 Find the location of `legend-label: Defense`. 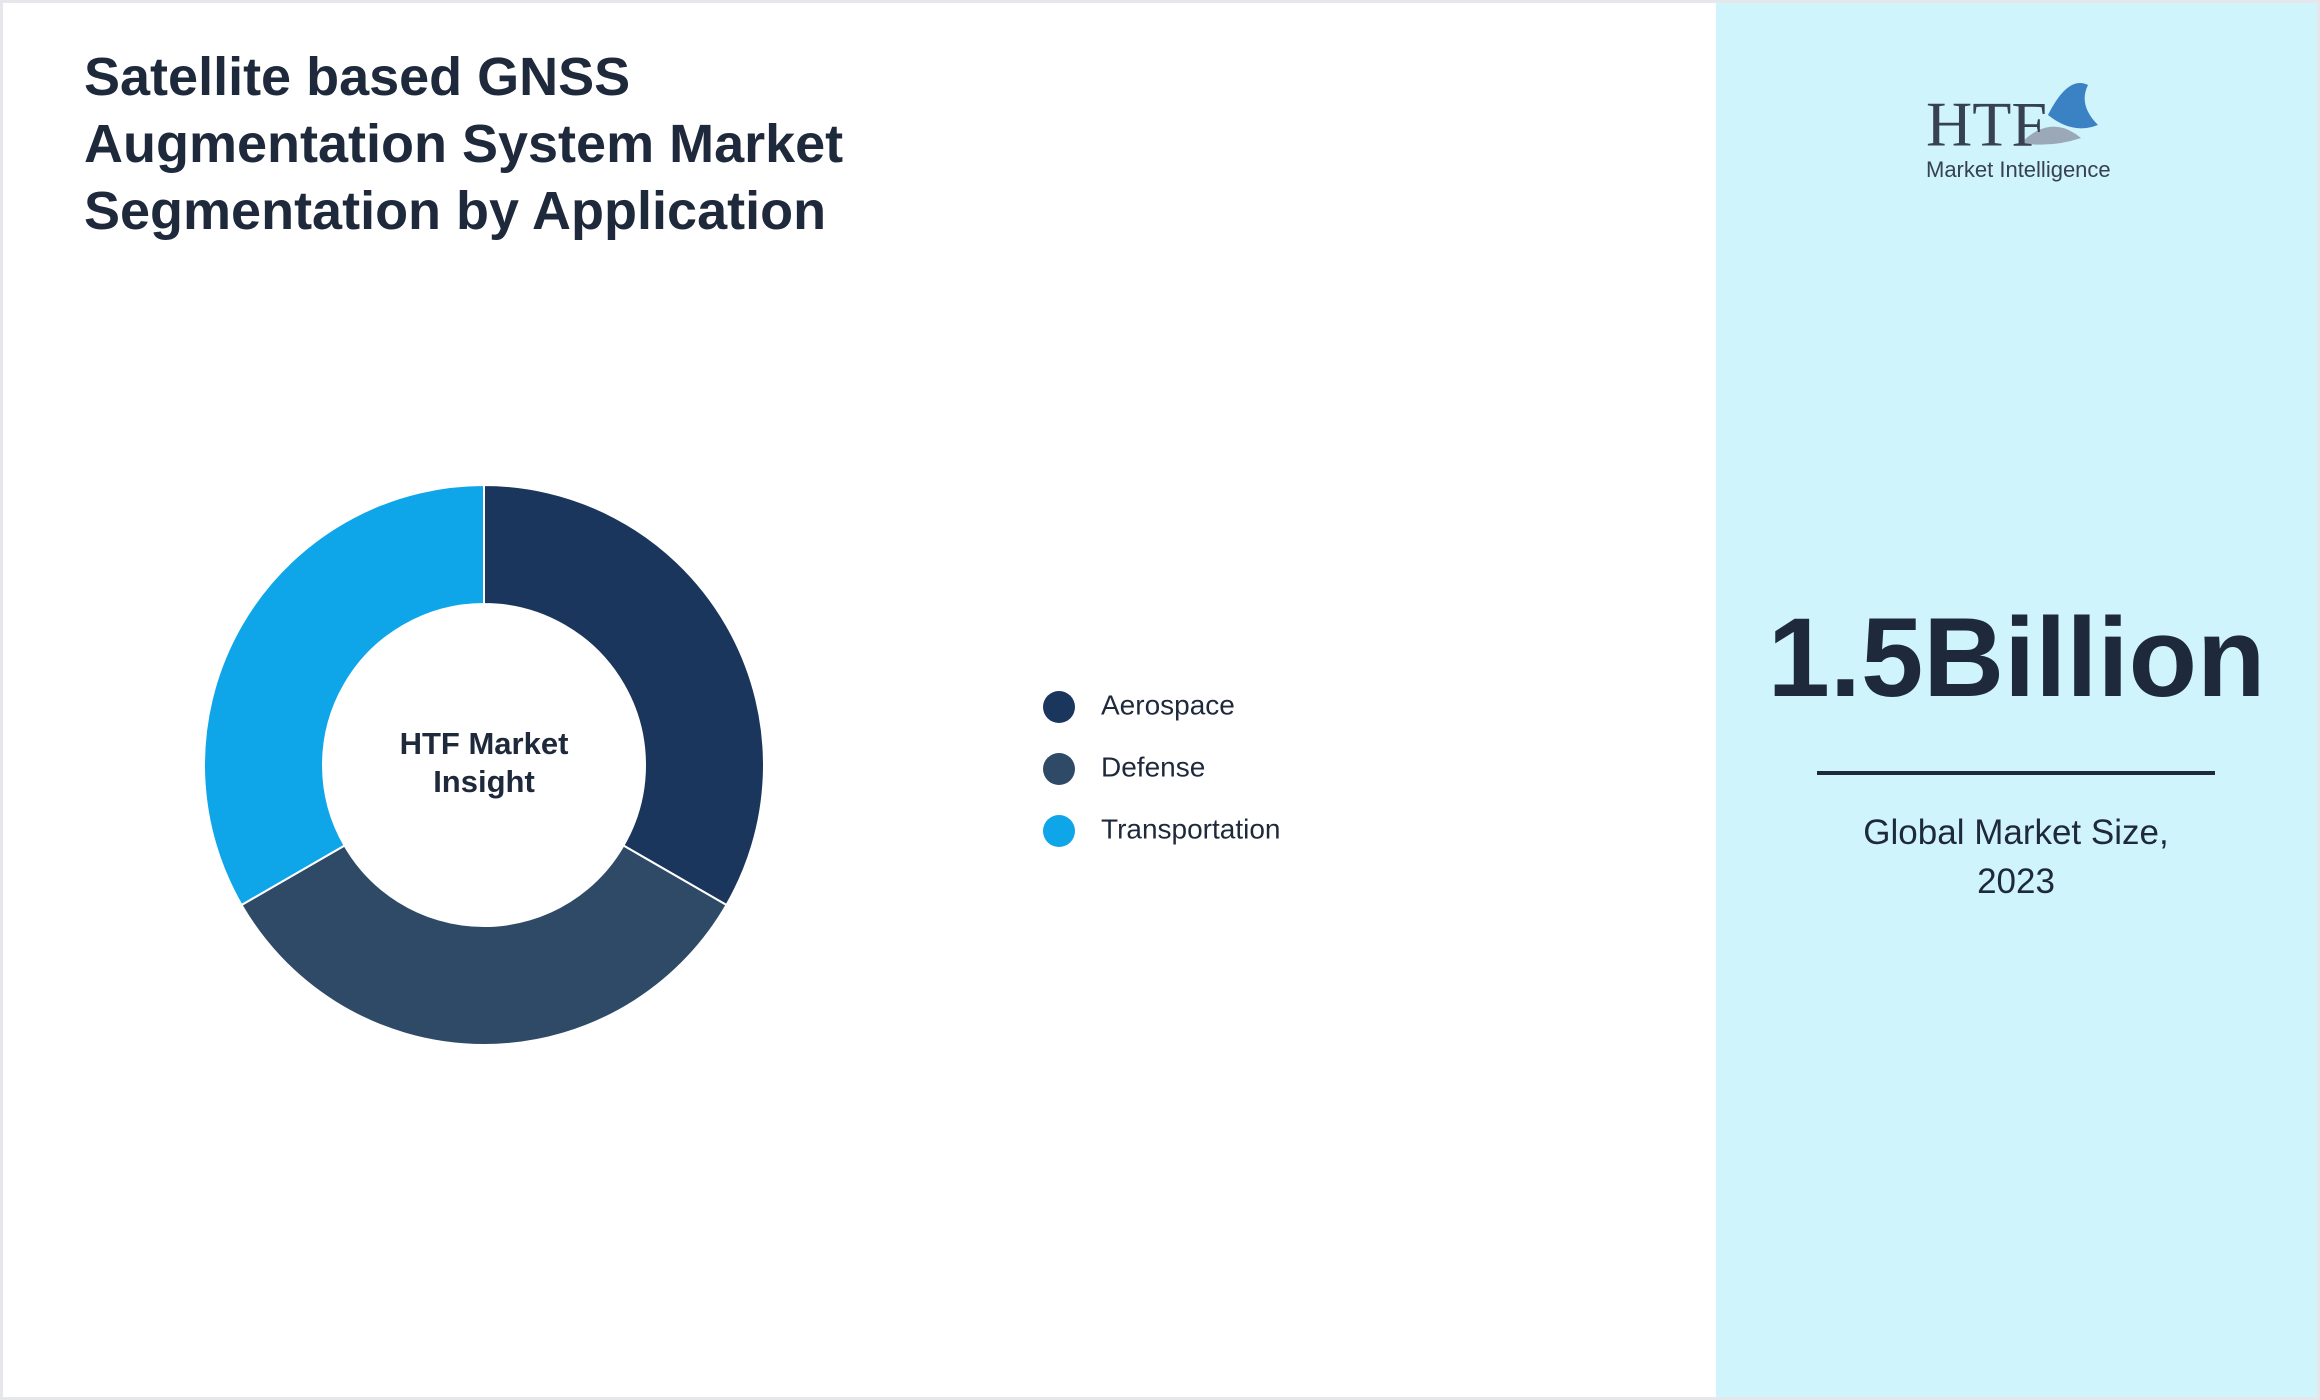

legend-label: Defense is located at coordinates (1153, 766).